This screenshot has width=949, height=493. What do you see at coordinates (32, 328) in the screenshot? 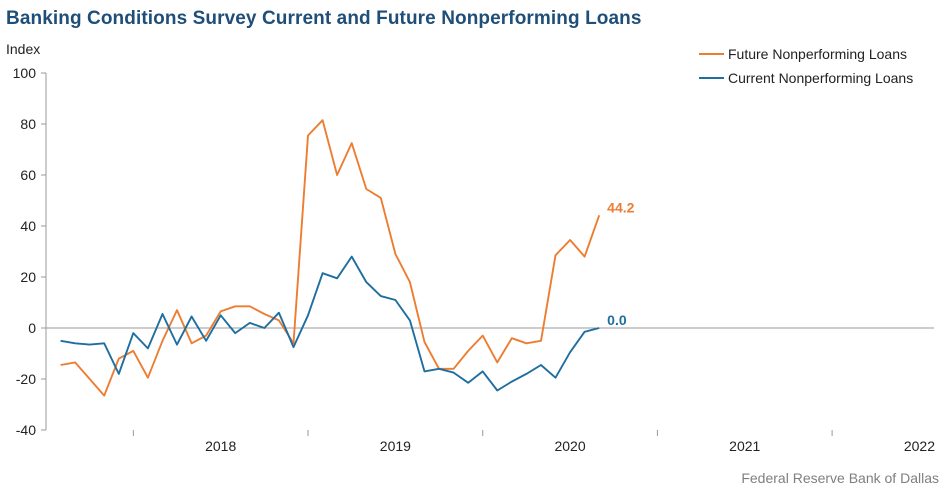
I see `y-tick-label: 0` at bounding box center [32, 328].